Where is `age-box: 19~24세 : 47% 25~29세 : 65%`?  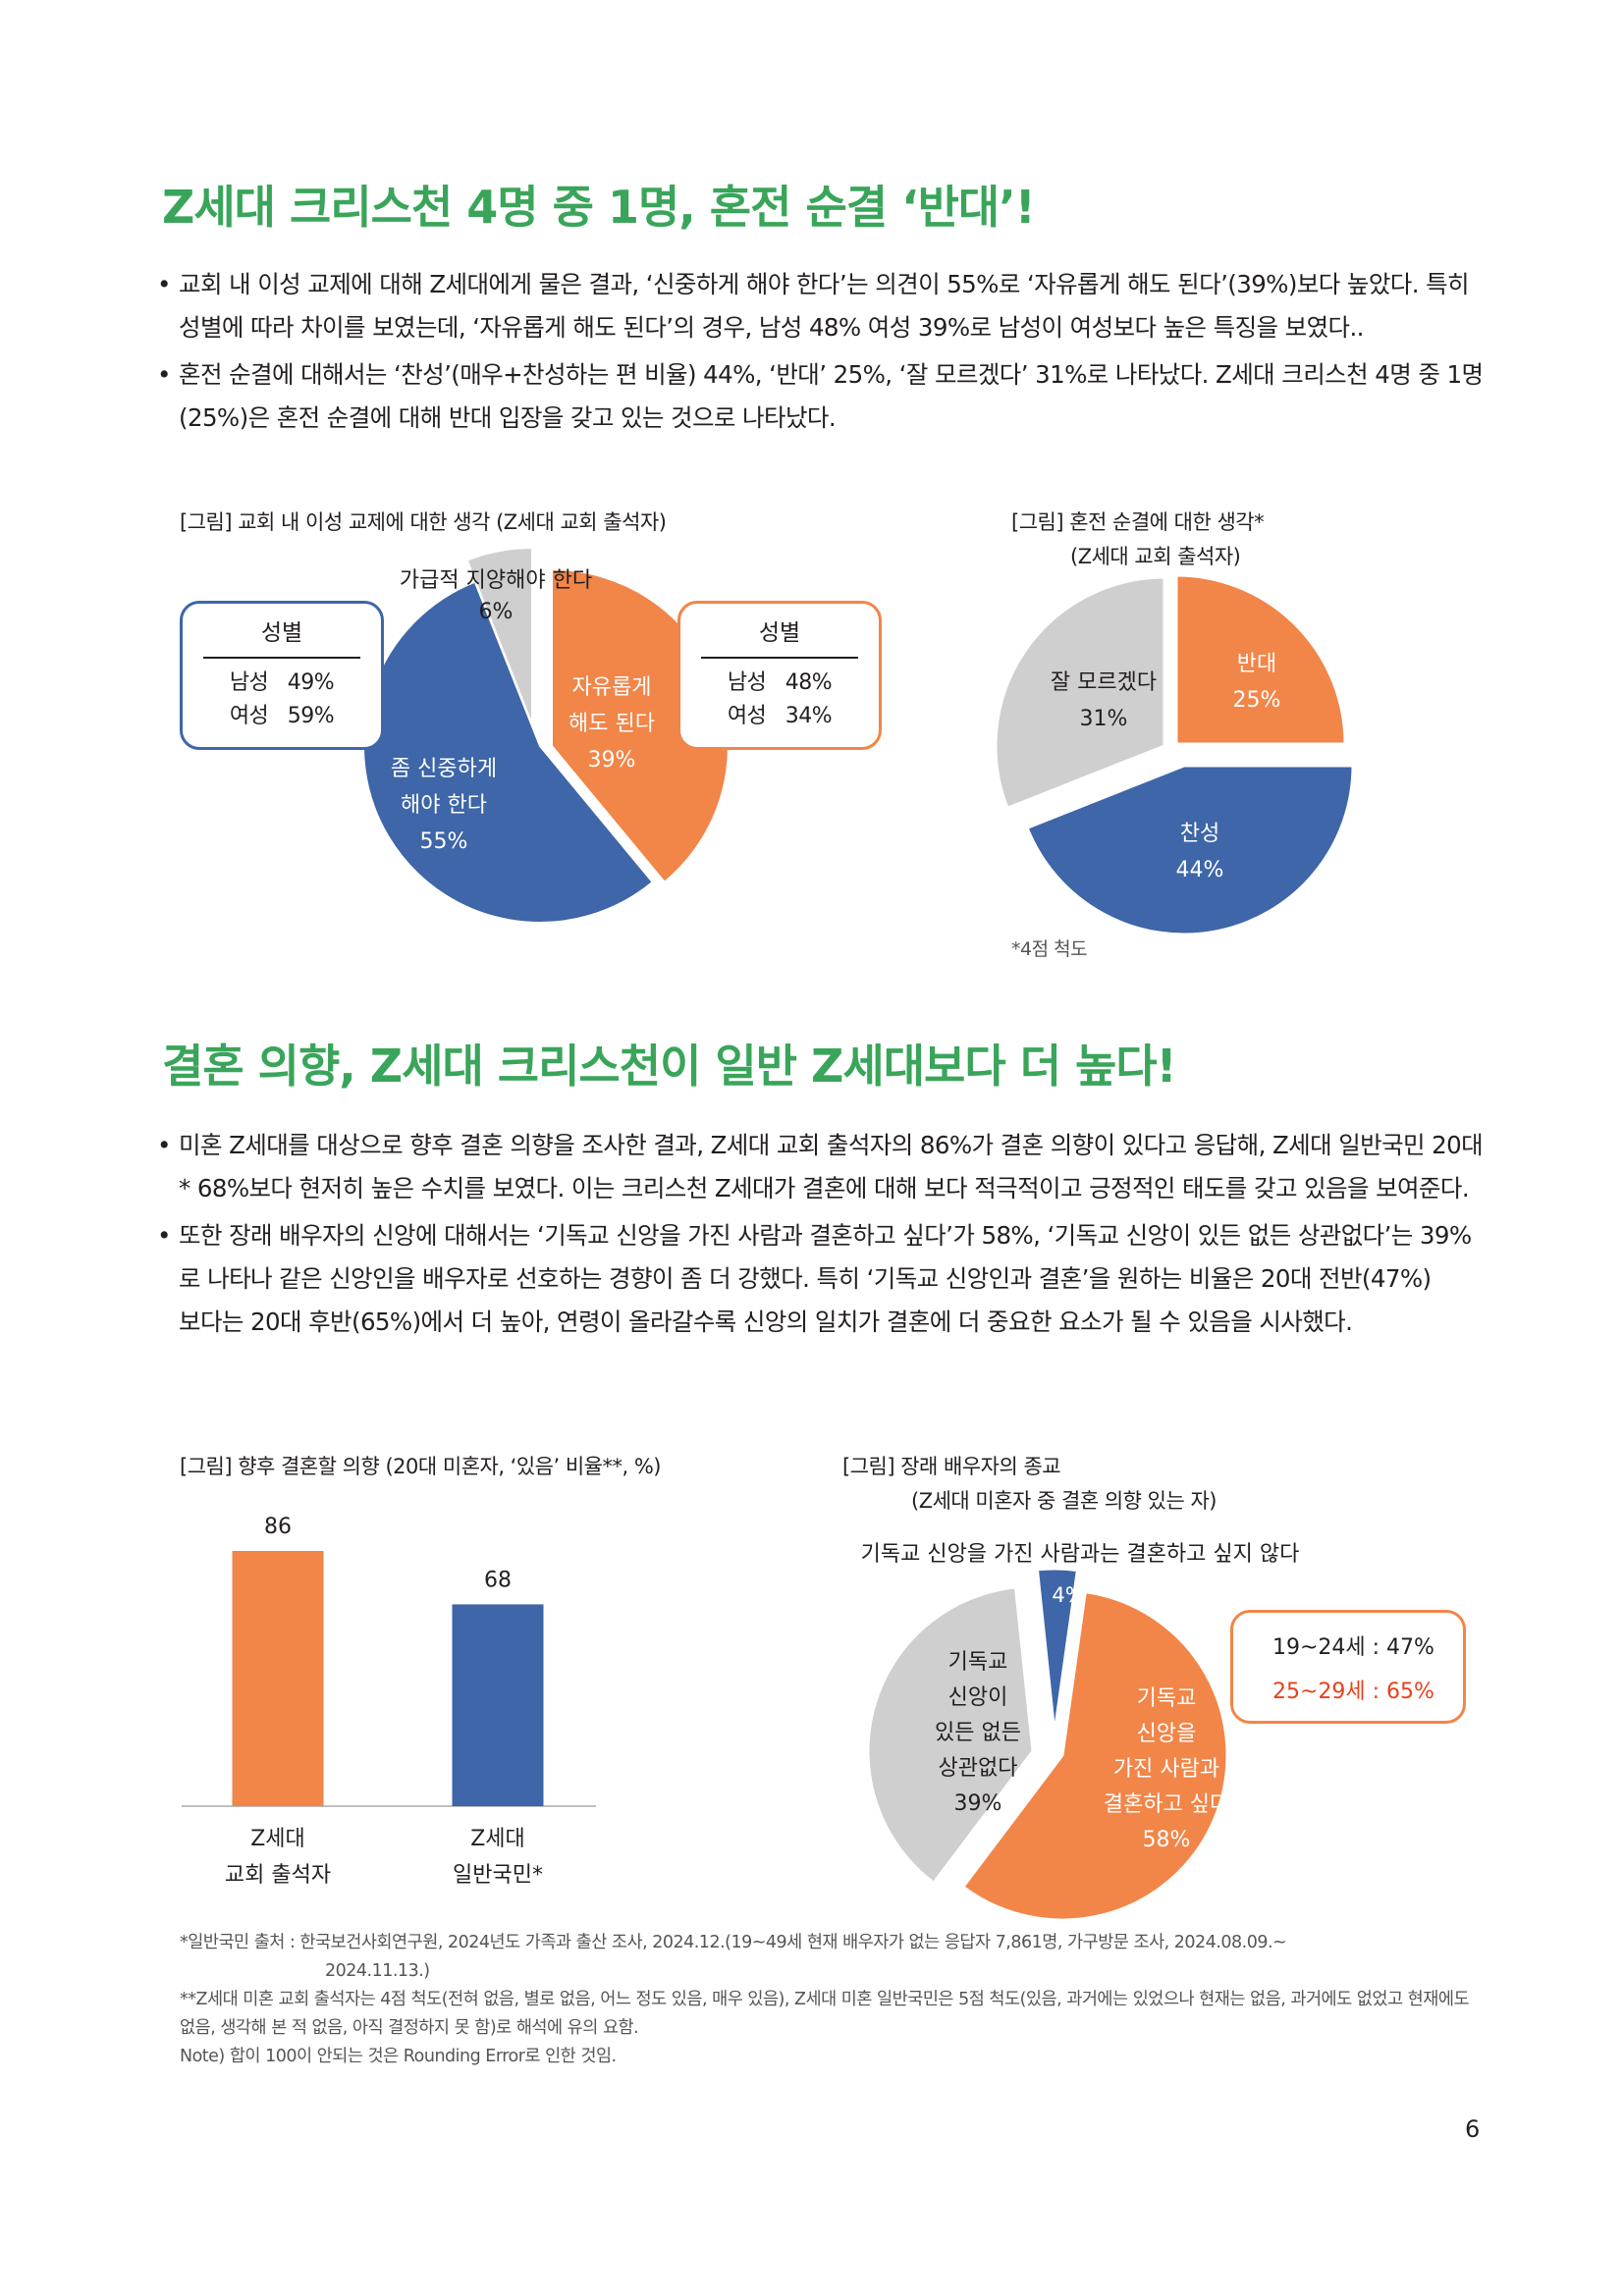
age-box: 19~24세 : 47% 25~29세 : 65% is located at coordinates (1348, 1667).